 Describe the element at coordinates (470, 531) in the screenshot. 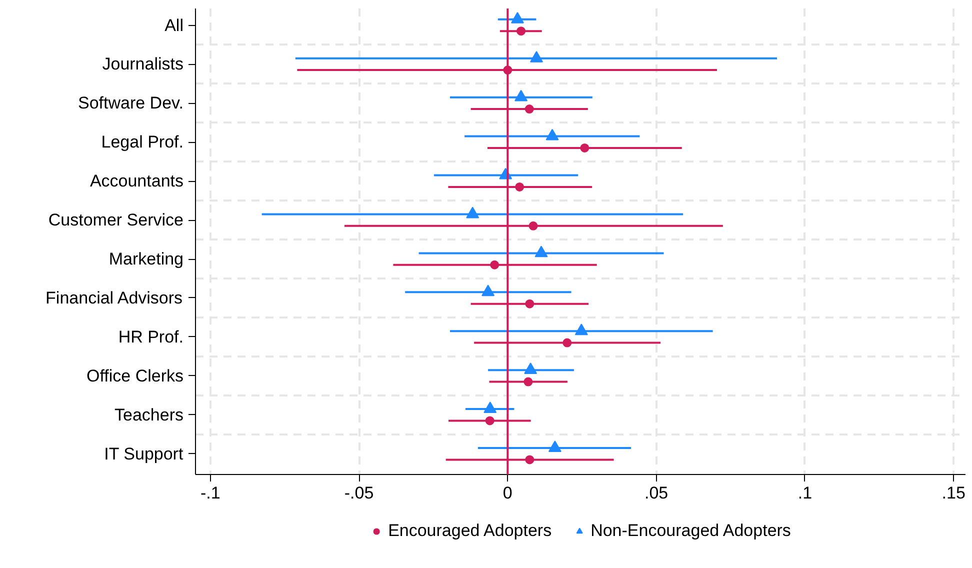

I see `legend-label: Encouraged Adopters` at that location.